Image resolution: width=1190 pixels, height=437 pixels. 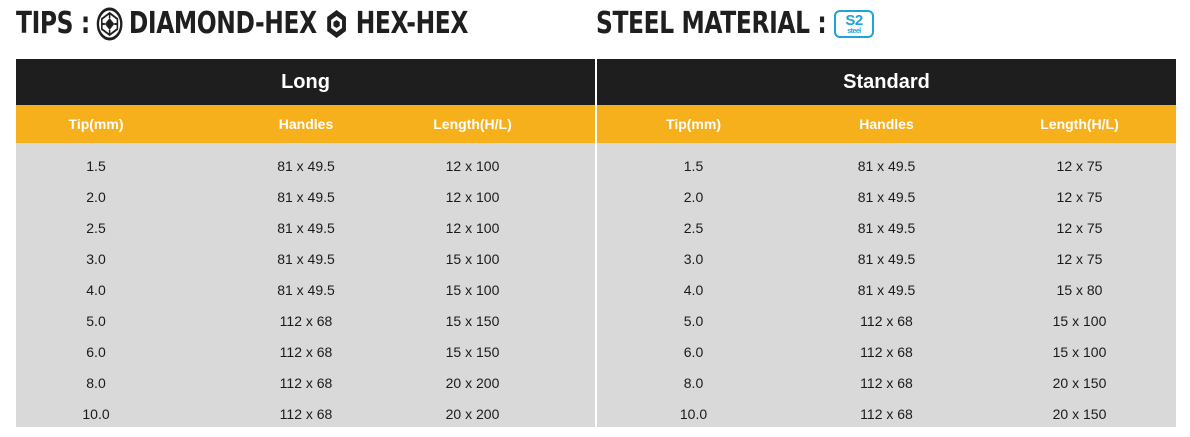 I want to click on table-row: 6.0 112 x 68 15 x 150, so click(x=305, y=351).